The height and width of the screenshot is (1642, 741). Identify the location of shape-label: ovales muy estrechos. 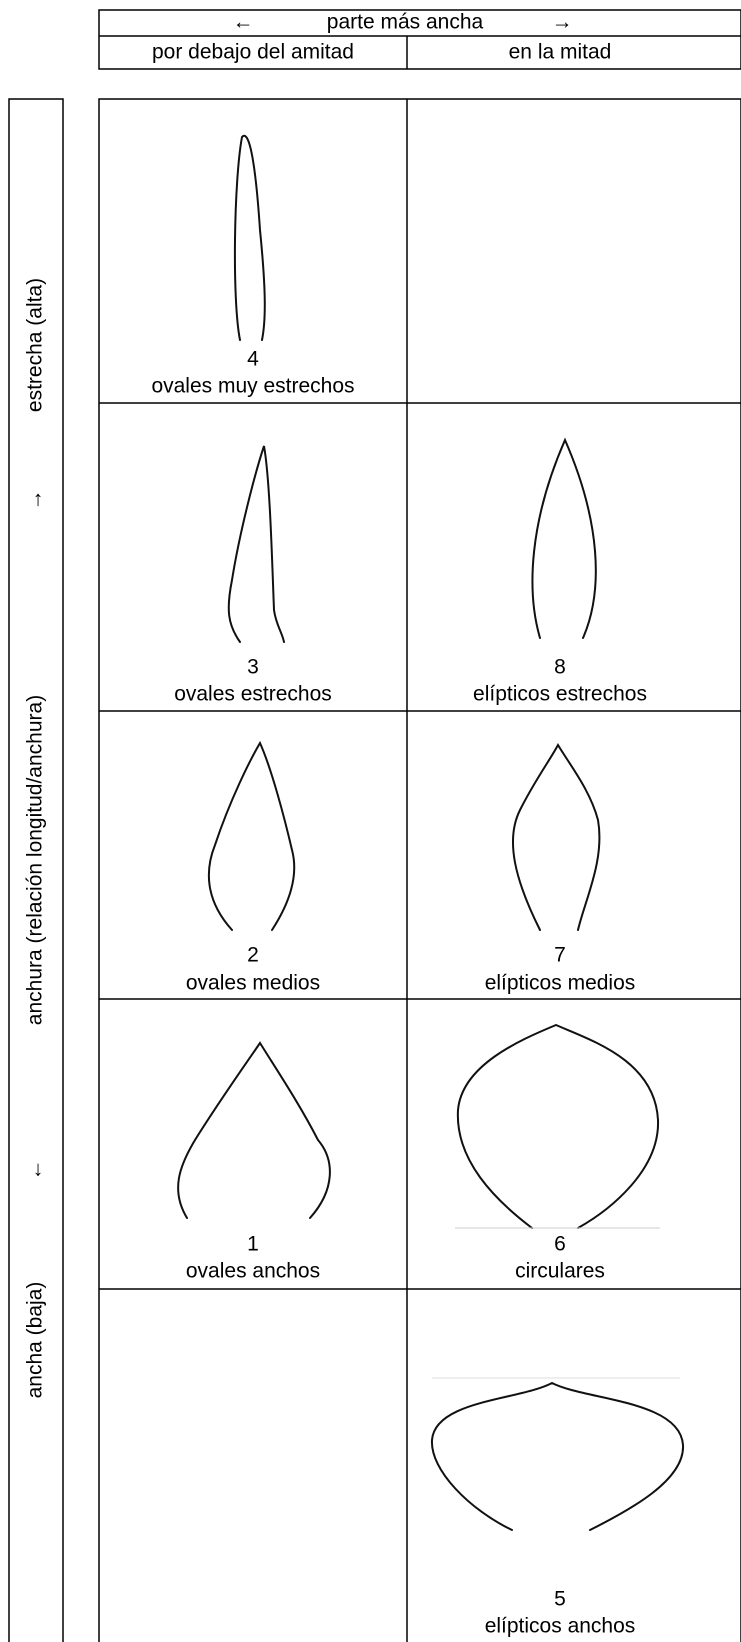
(252, 386).